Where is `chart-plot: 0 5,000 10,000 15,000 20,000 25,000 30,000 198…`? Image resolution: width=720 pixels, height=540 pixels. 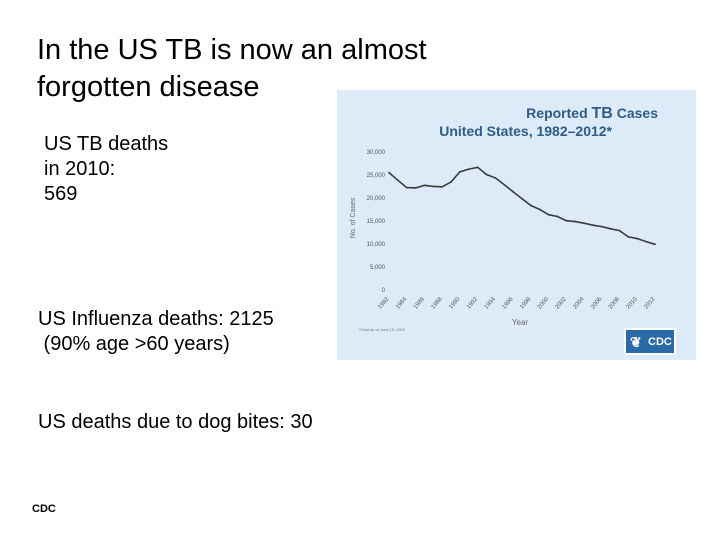 chart-plot: 0 5,000 10,000 15,000 20,000 25,000 30,000 198… is located at coordinates (503, 241).